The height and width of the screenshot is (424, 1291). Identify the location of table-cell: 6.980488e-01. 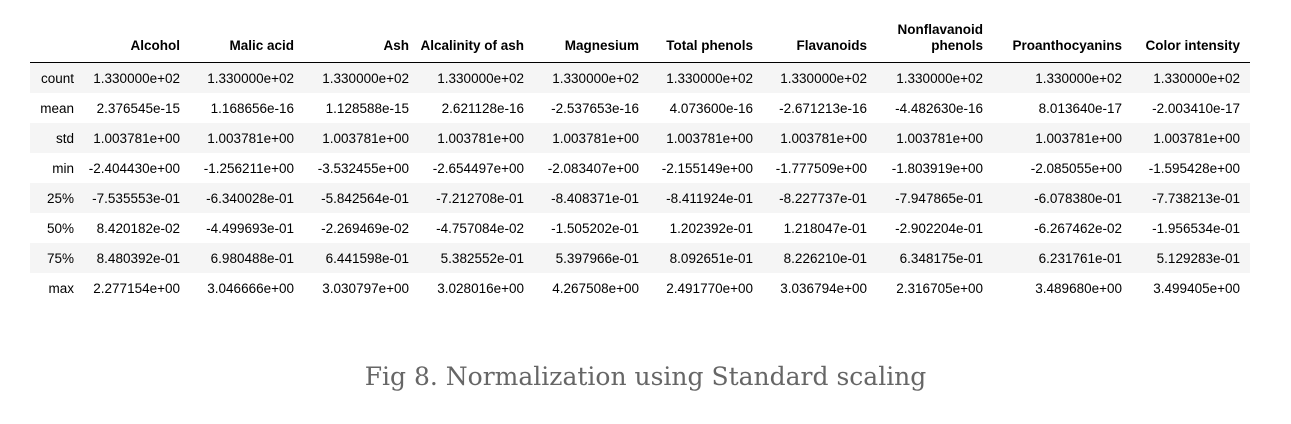
(252, 258).